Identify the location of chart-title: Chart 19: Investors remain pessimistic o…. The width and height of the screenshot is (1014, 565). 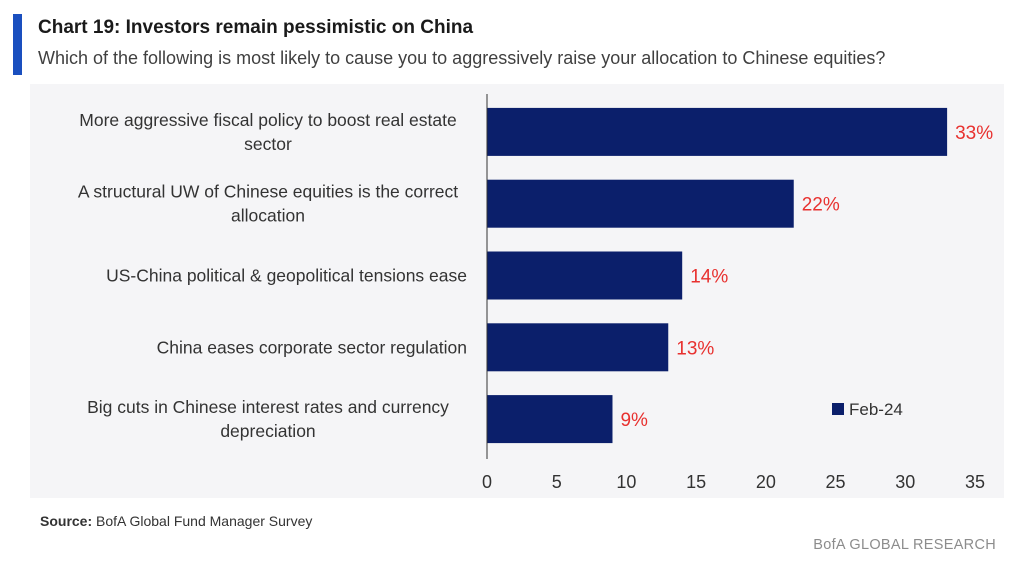
(256, 27).